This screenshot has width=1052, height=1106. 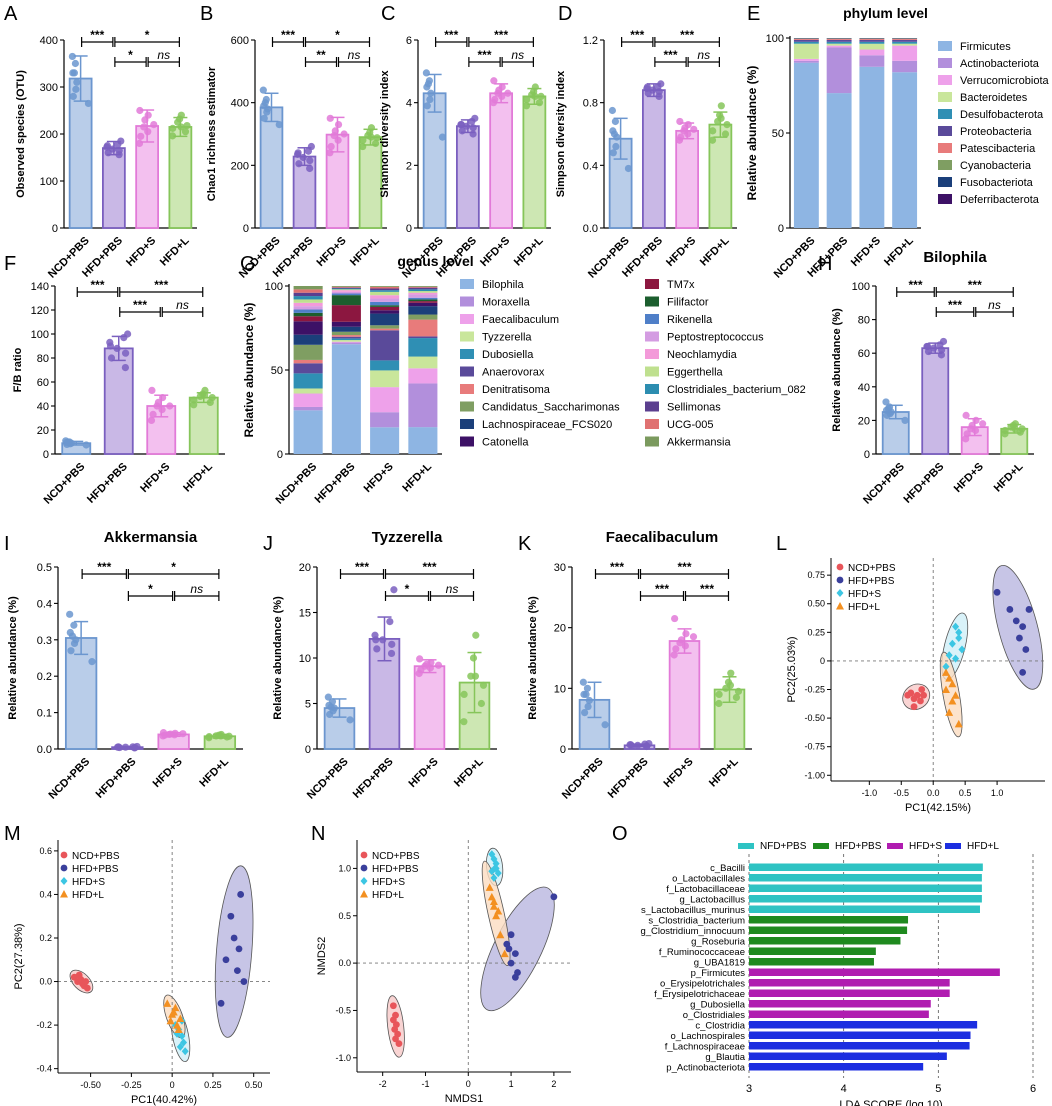 What do you see at coordinates (720, 1025) in the screenshot?
I see `lda-label: c_Clostridia` at bounding box center [720, 1025].